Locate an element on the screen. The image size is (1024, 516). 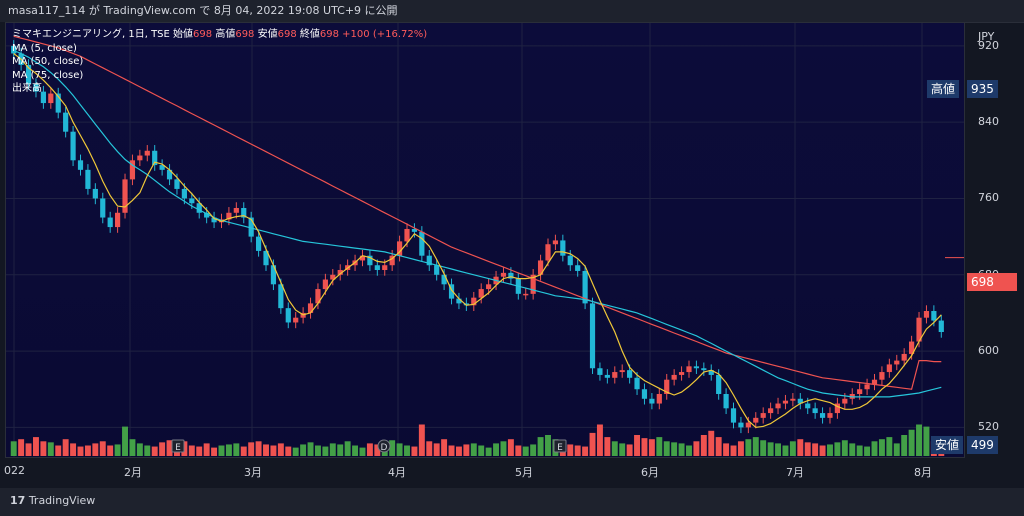
price-tick-label: 920 is located at coordinates (988, 45).